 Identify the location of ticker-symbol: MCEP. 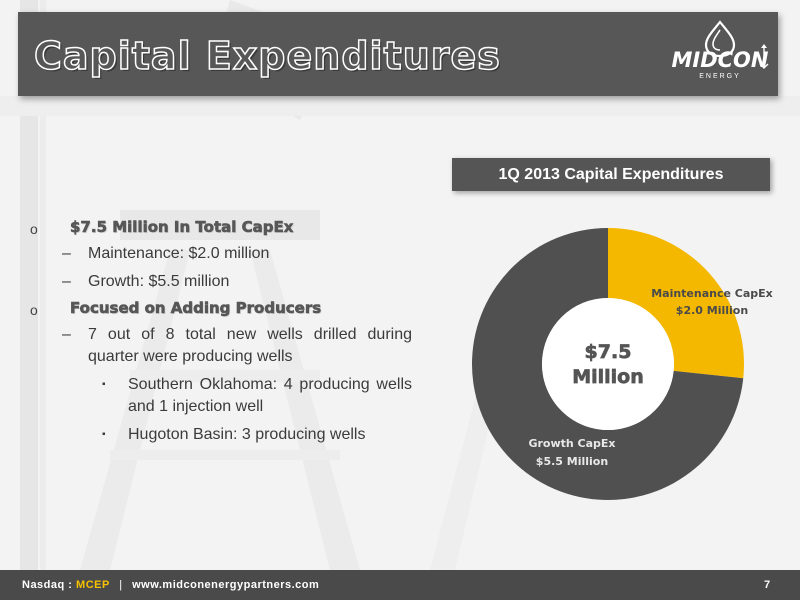
(93, 585).